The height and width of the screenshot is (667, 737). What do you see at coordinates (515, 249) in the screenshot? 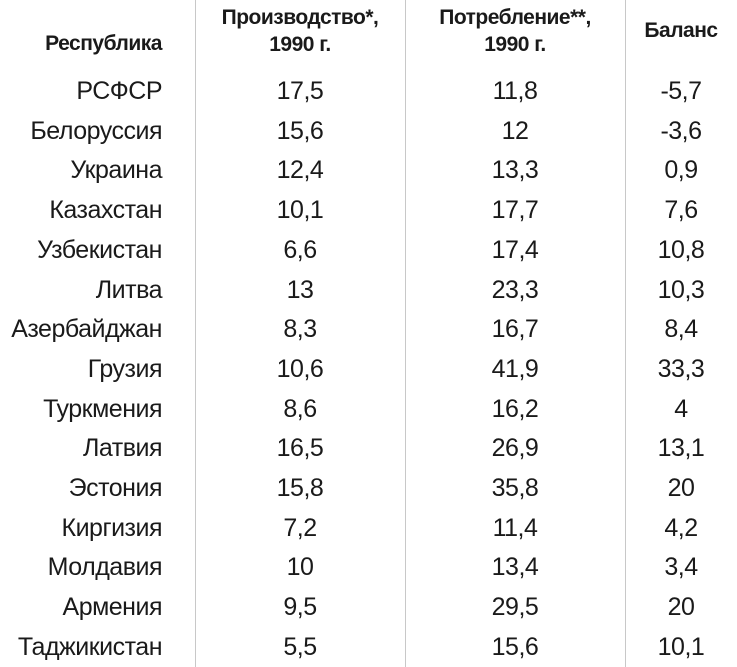
I see `table-cell: 17,4` at bounding box center [515, 249].